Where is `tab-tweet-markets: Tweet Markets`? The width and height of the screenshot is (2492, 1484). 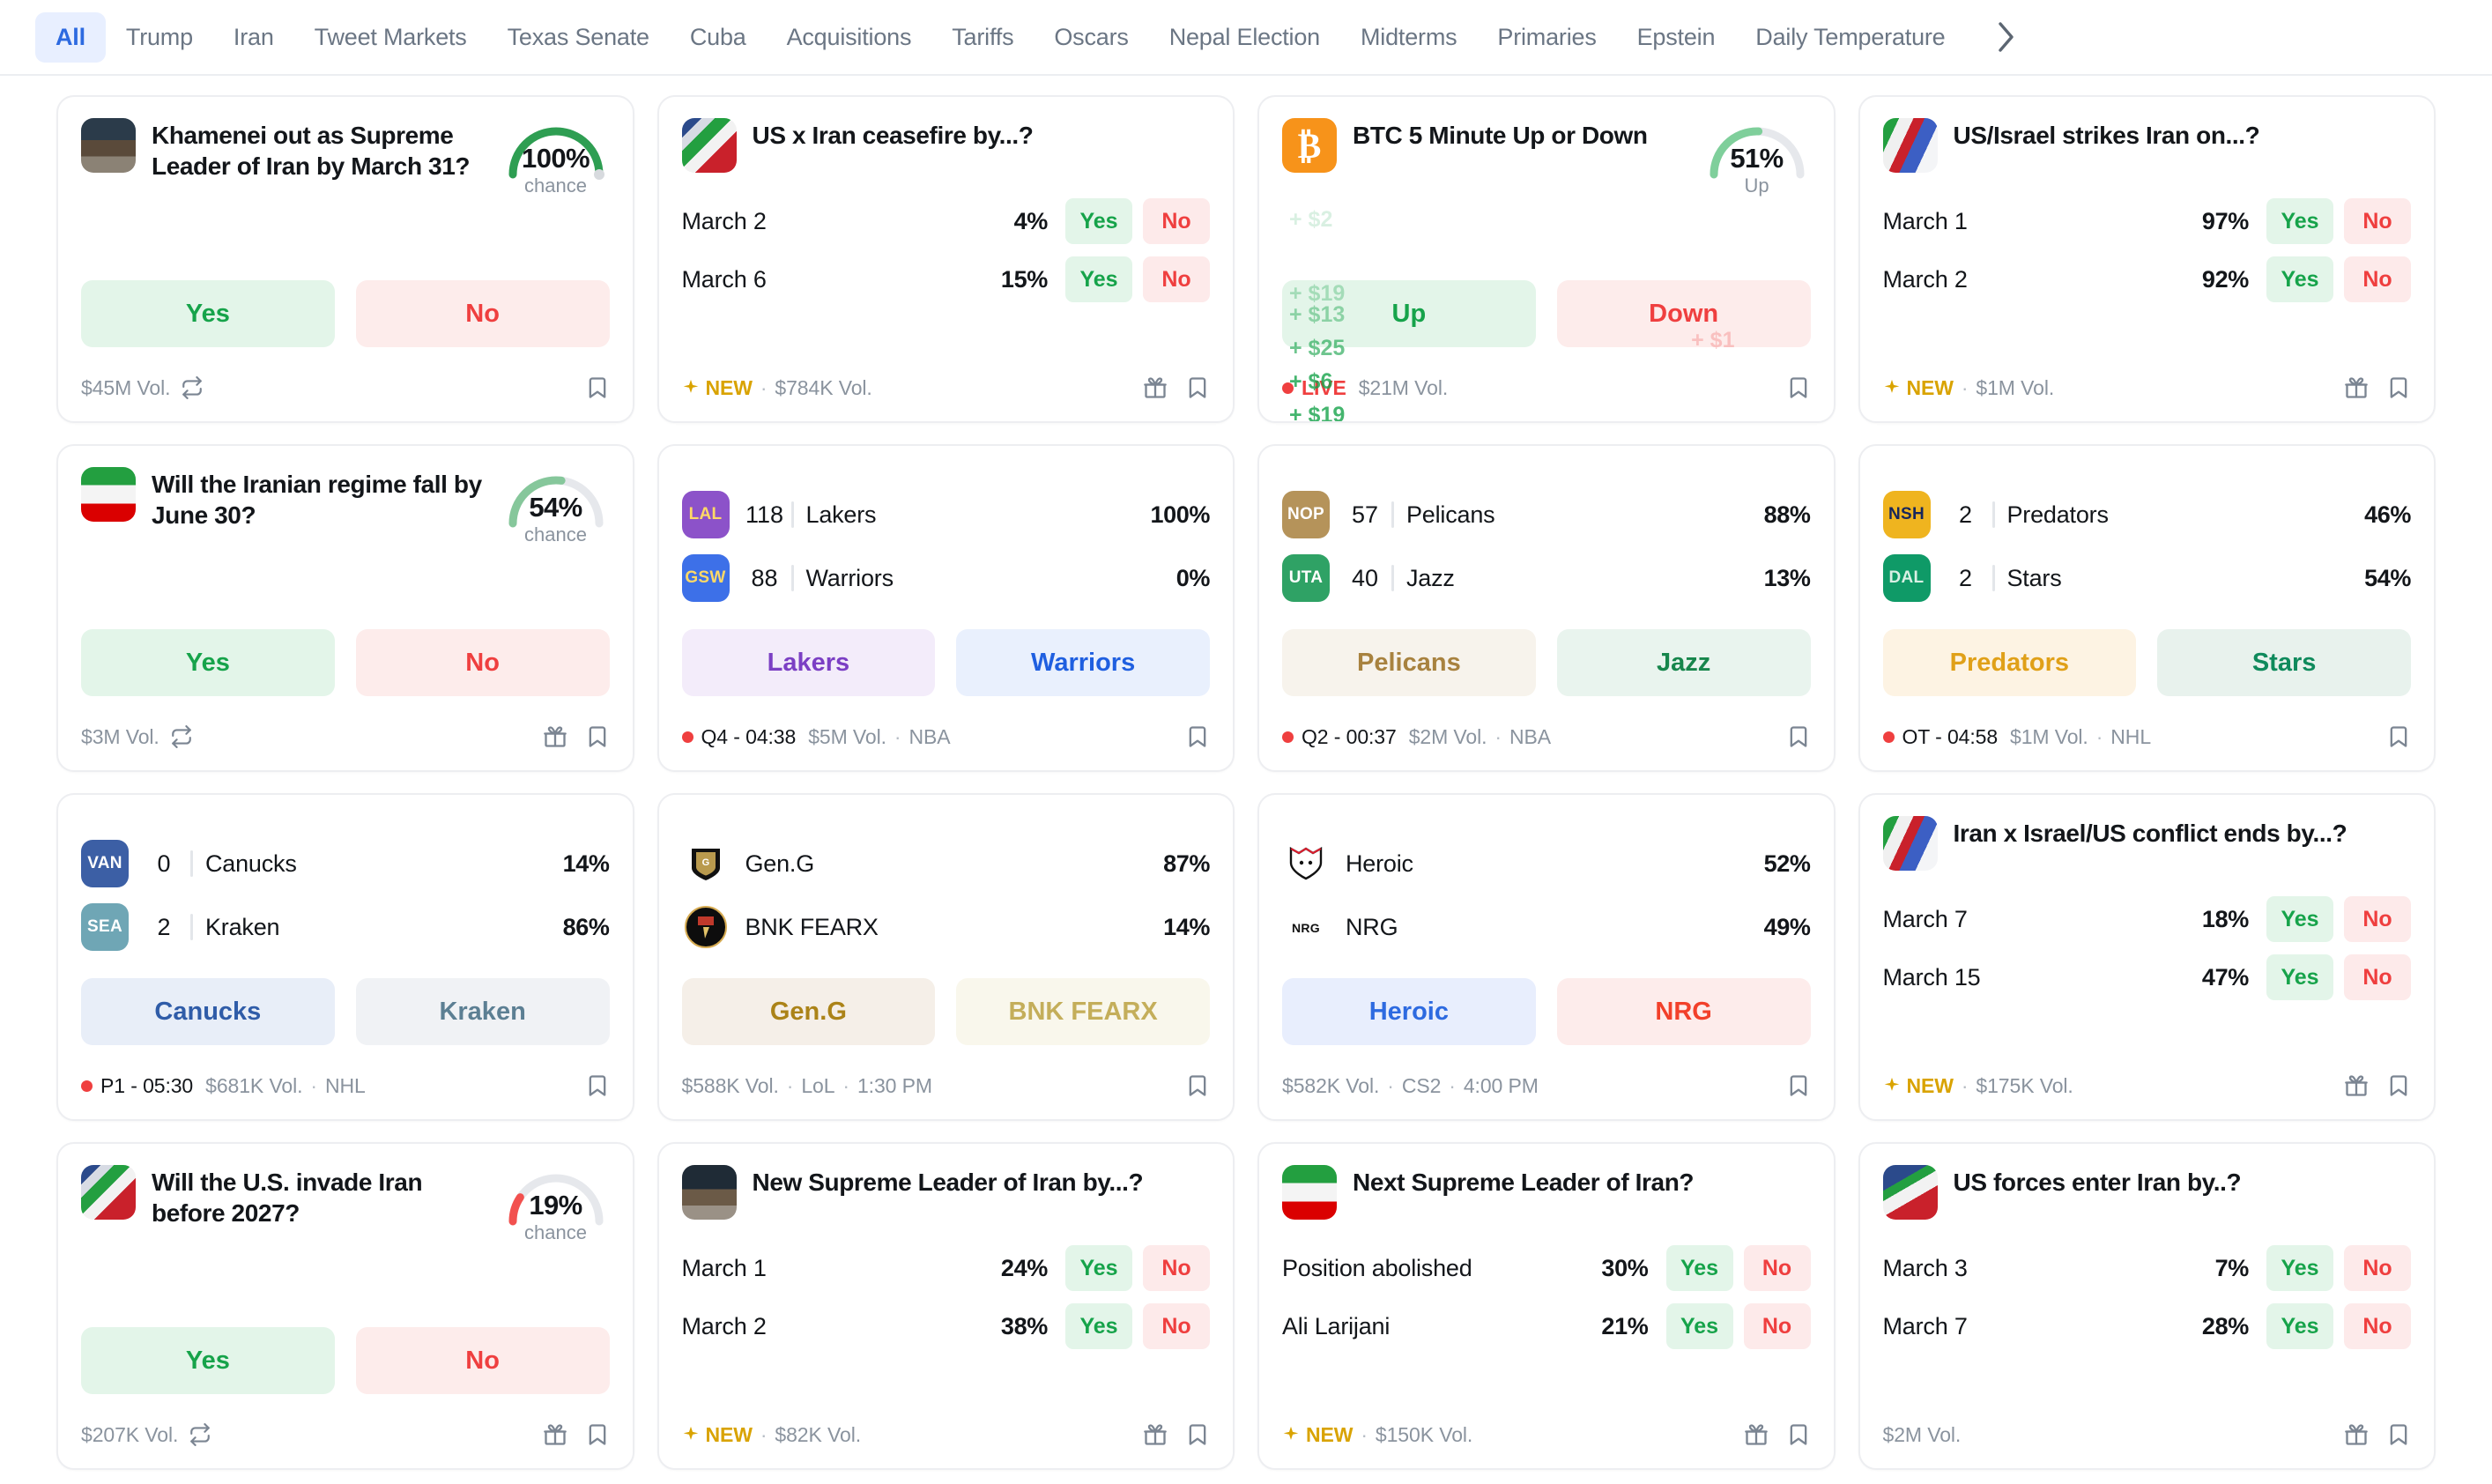
tab-tweet-markets: Tweet Markets is located at coordinates (390, 36).